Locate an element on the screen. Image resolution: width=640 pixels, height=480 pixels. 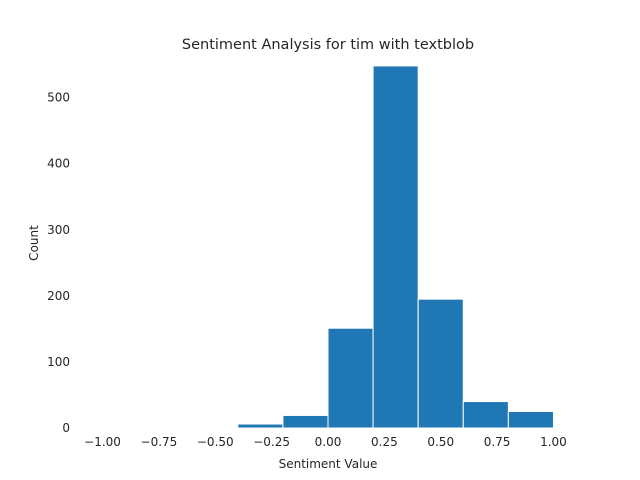
y-tick-label: 100 is located at coordinates (58, 362).